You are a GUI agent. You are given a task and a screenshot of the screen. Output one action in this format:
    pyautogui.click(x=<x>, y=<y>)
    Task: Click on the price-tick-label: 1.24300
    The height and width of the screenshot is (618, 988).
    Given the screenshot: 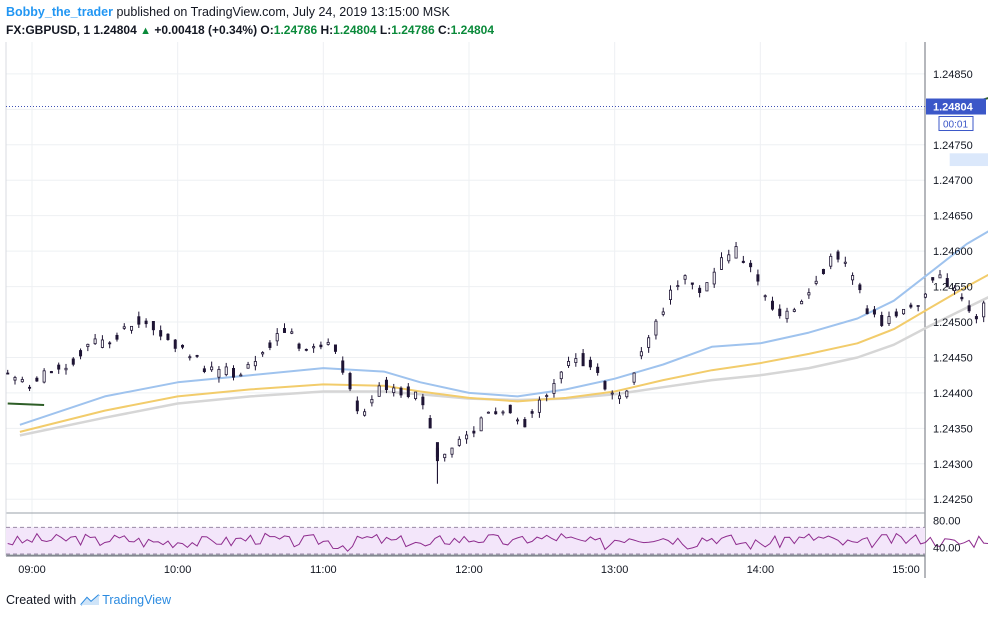 What is the action you would take?
    pyautogui.click(x=953, y=465)
    